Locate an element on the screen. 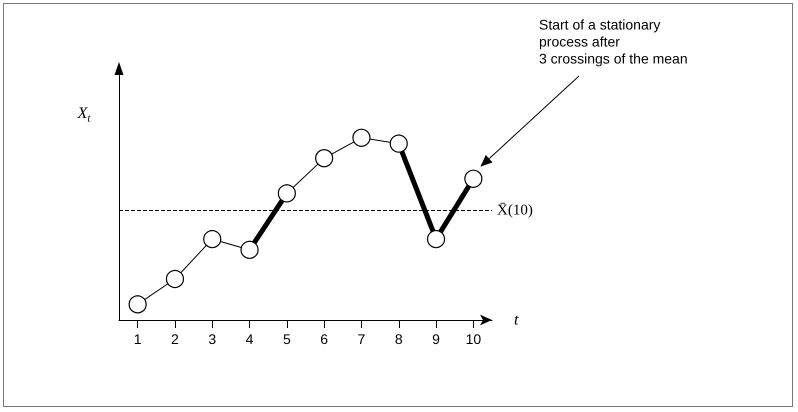  x-axis-title: t is located at coordinates (516, 320).